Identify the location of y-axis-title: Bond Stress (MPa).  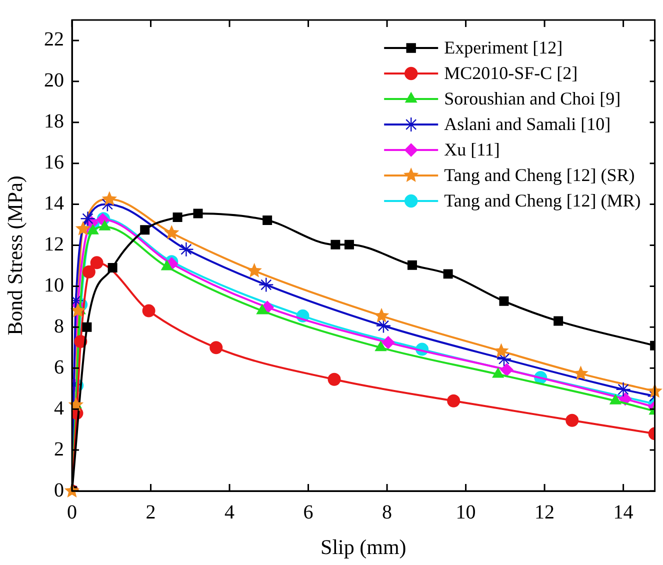
(15, 256).